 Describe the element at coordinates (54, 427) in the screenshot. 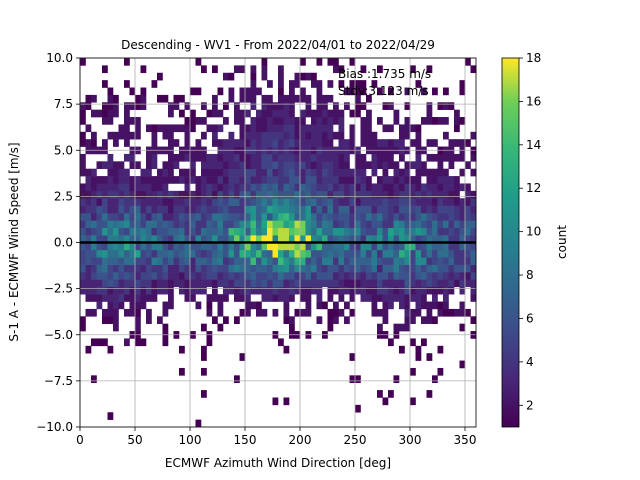

I see `y-tick-label: −10.0` at that location.